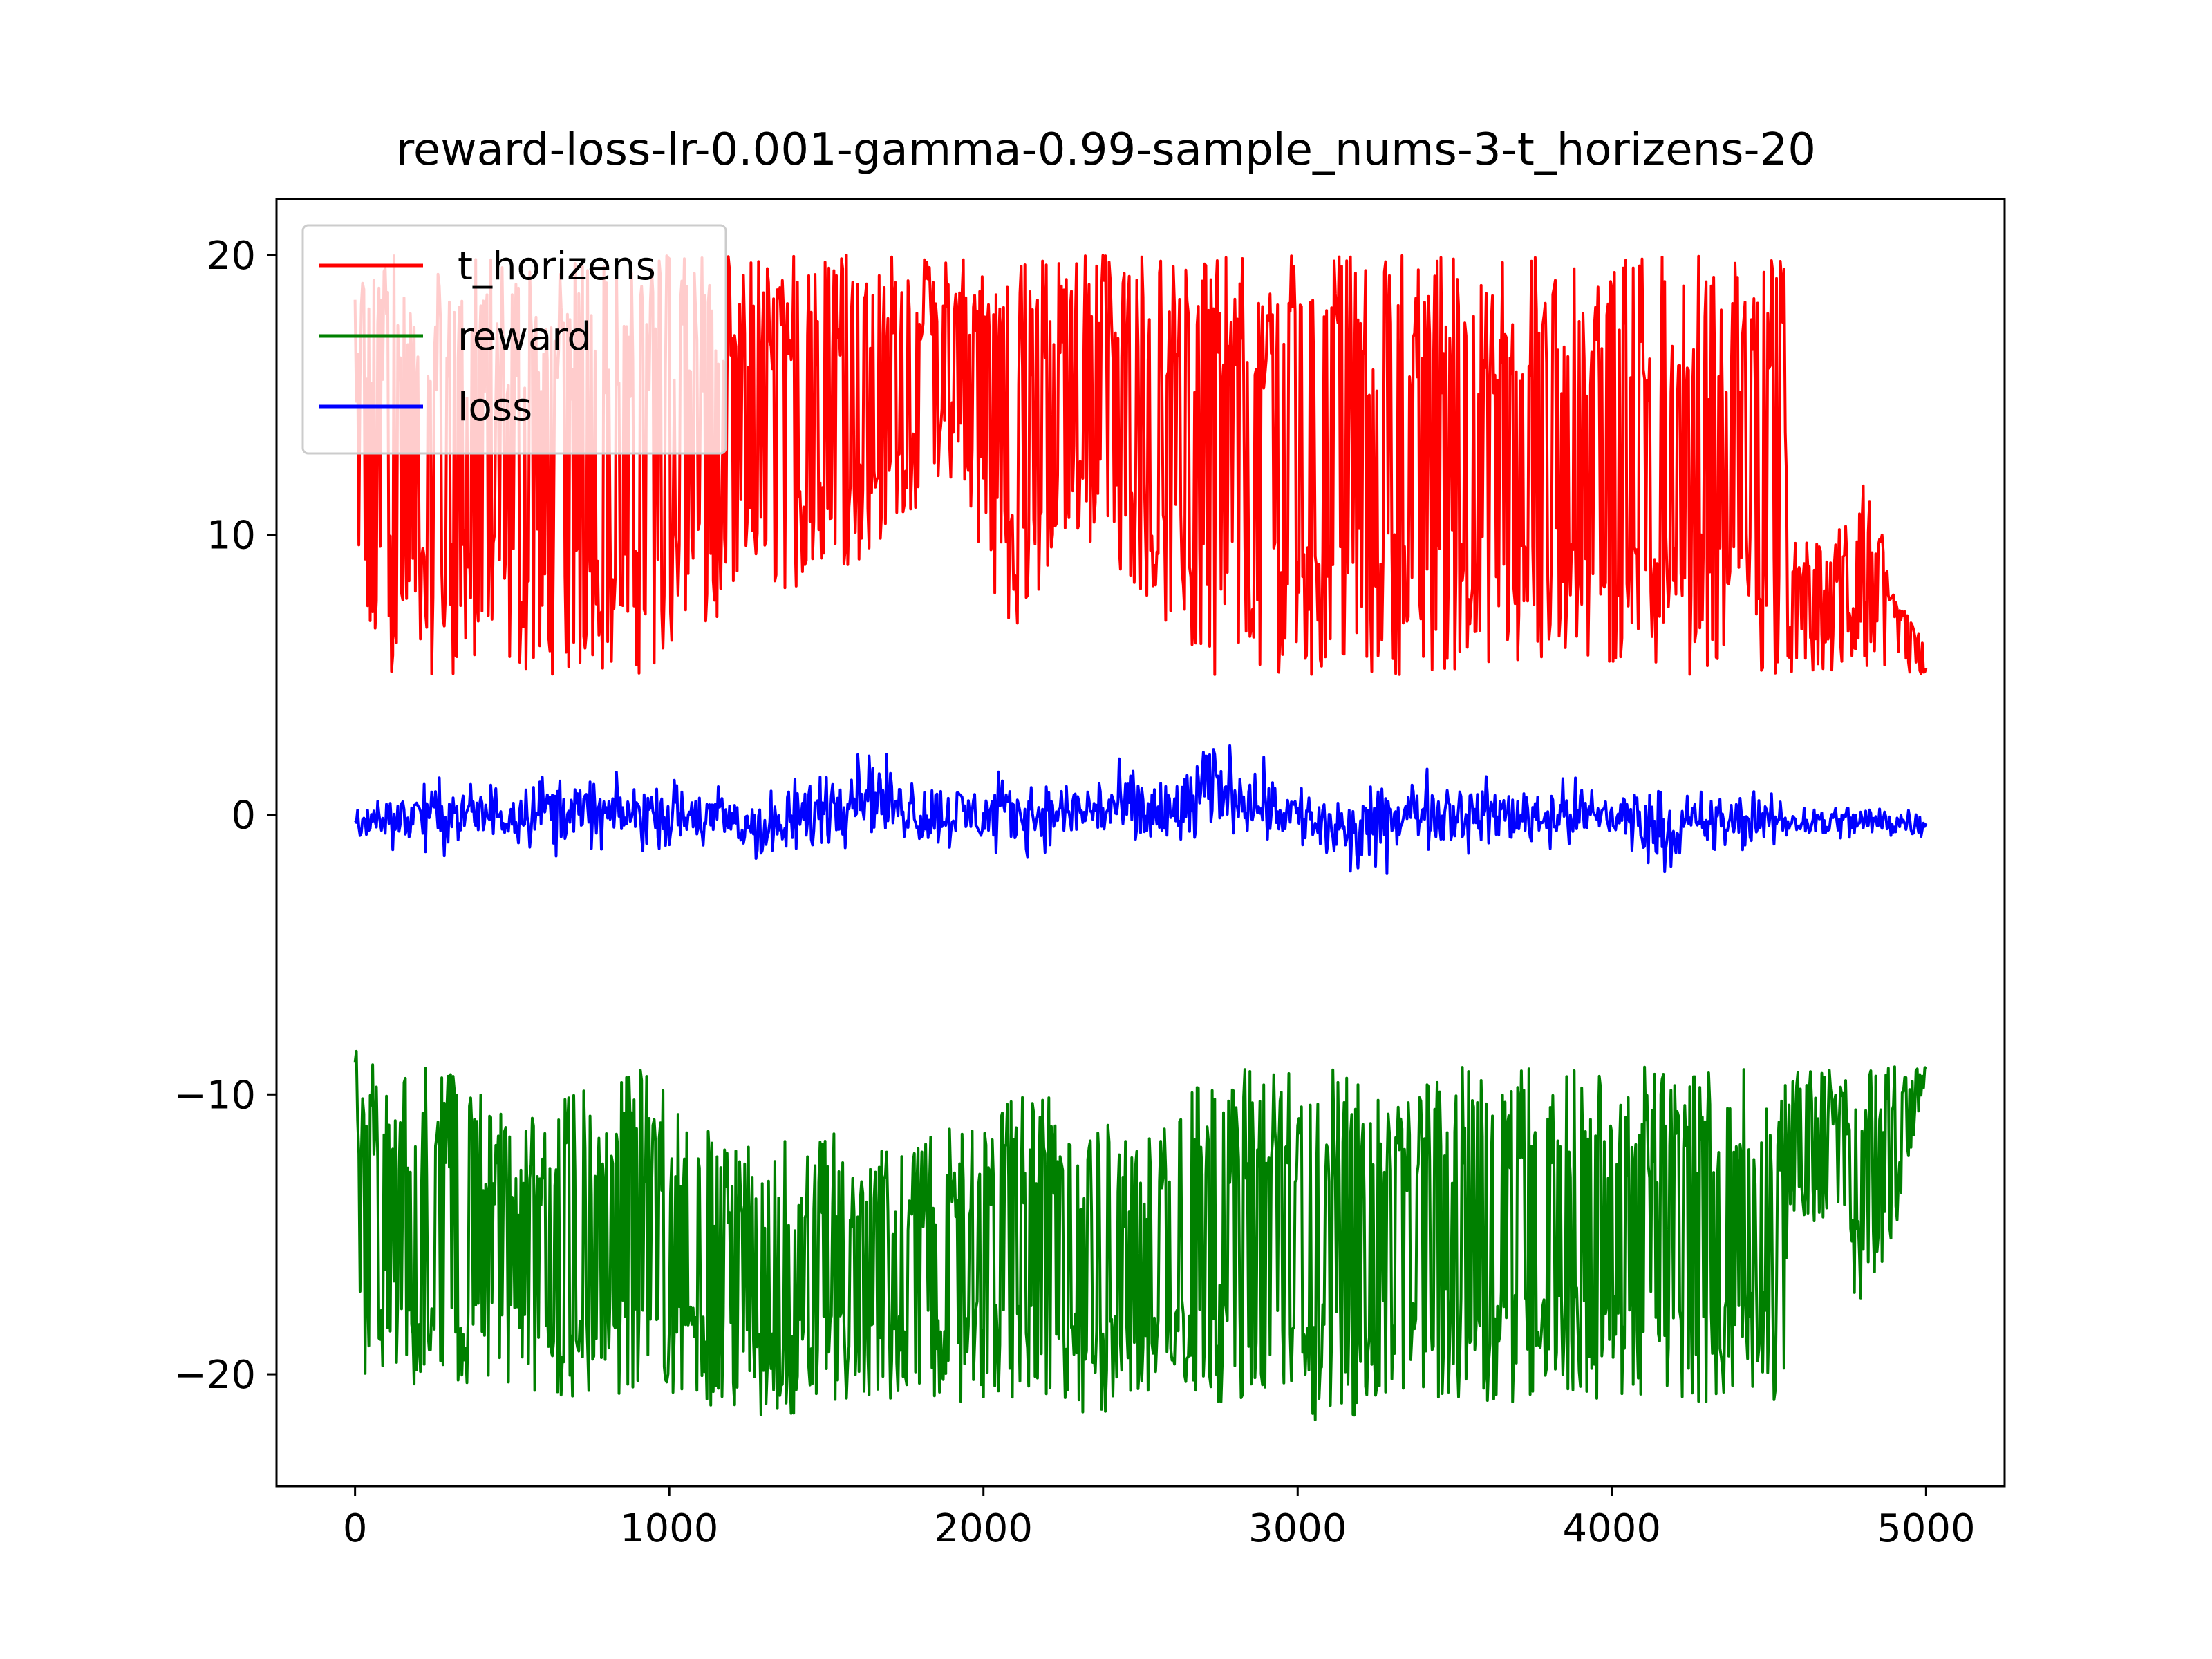 This screenshot has height=1659, width=2212. Describe the element at coordinates (525, 337) in the screenshot. I see `legend-label-reward: reward` at that location.